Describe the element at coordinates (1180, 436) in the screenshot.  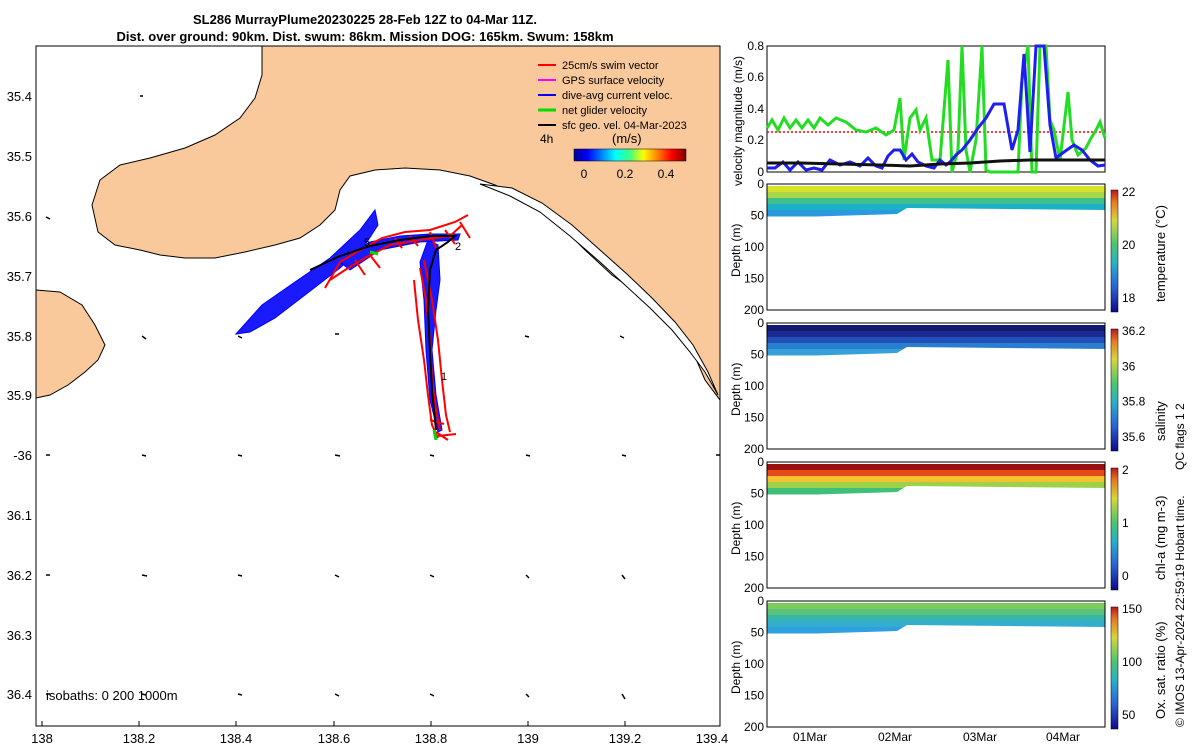
I see `qc-flags: QC flags 1 2` at that location.